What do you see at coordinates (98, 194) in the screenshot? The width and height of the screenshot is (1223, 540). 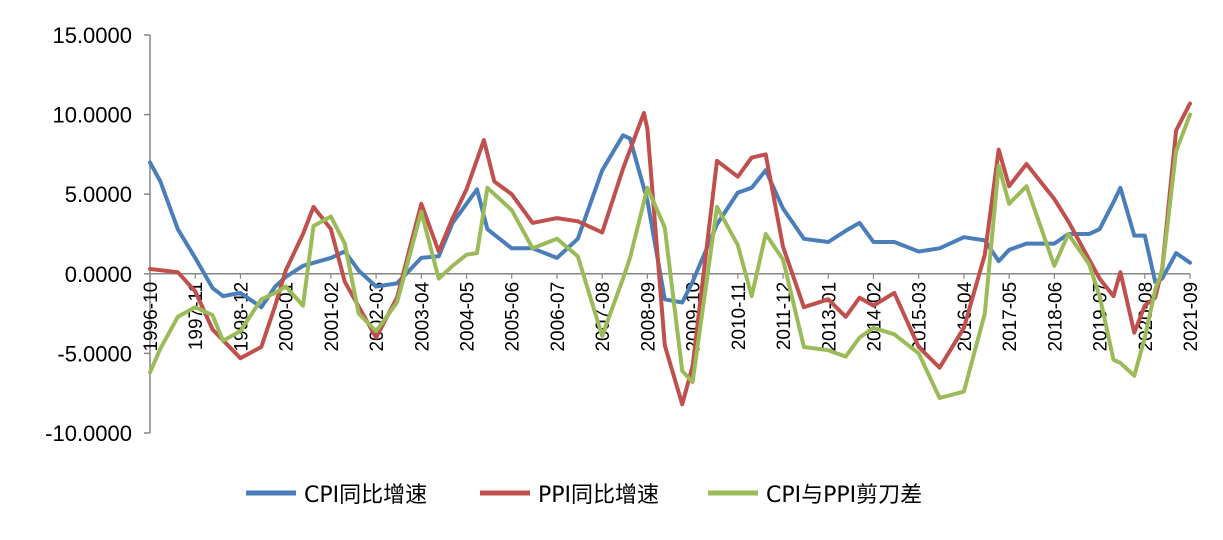 I see `y-tick-label: 5.0000` at bounding box center [98, 194].